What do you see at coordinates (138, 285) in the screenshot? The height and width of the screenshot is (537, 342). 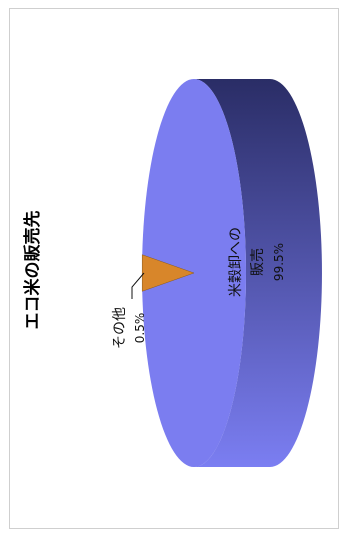 I see `leader-line` at bounding box center [138, 285].